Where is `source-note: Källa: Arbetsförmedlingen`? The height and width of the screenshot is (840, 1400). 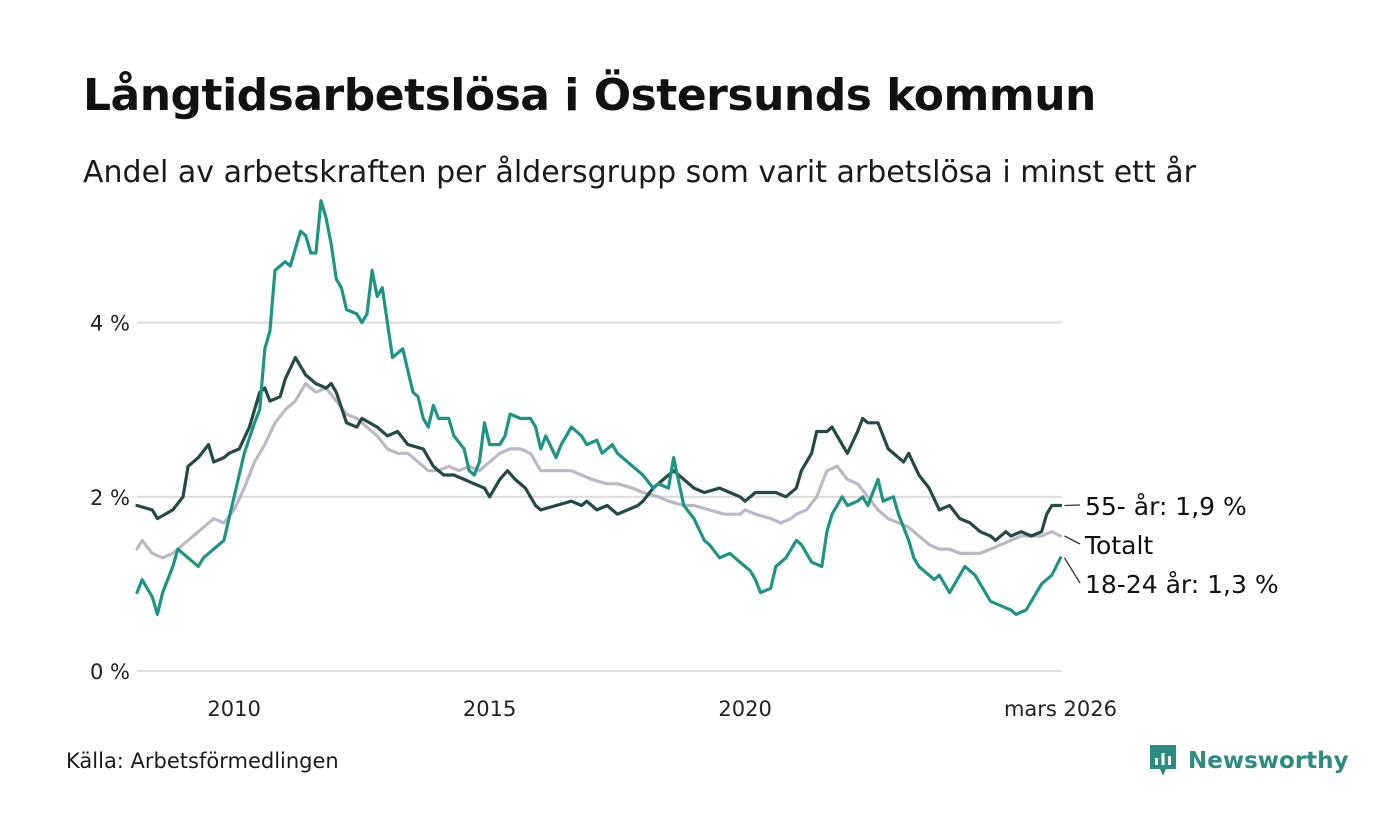
source-note: Källa: Arbetsförmedlingen is located at coordinates (202, 761).